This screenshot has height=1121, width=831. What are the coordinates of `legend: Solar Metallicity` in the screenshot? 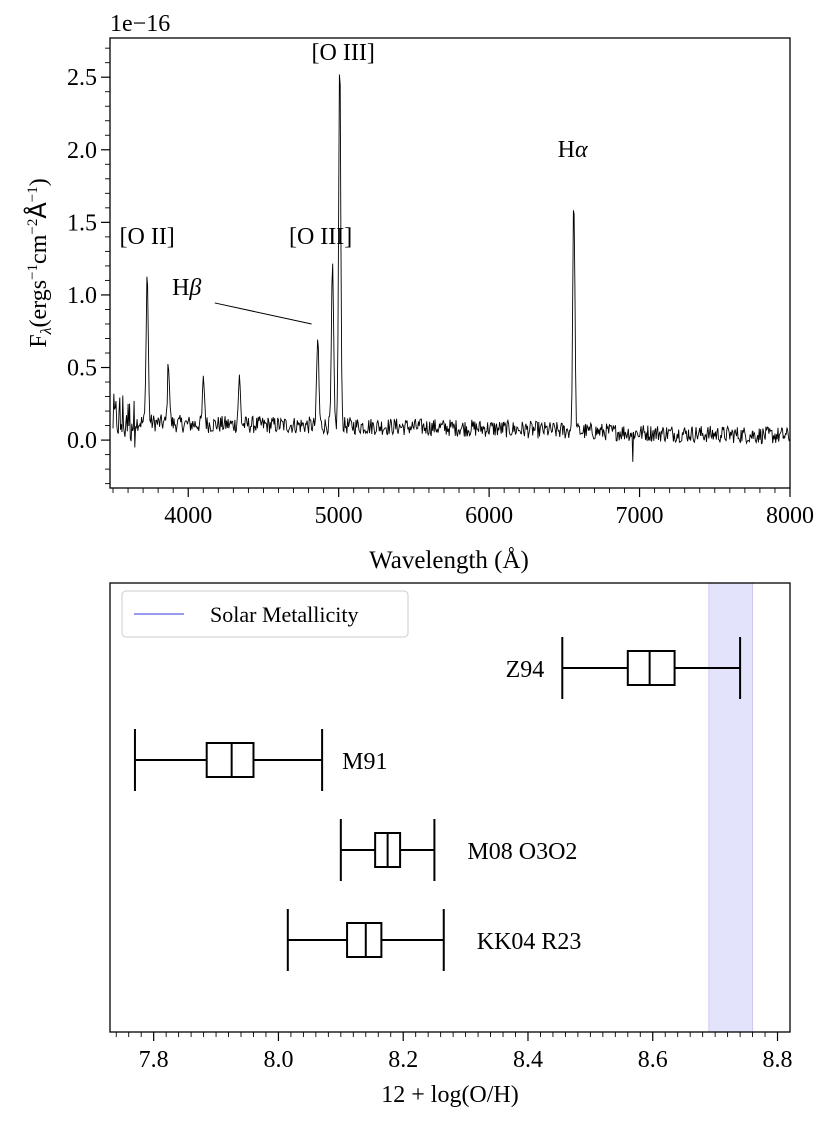 It's located at (265, 614).